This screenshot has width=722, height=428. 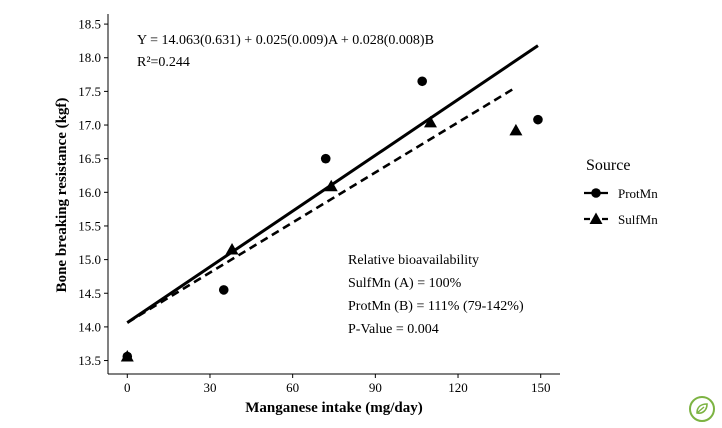 I want to click on legend-item-protmn: ProtMn, so click(x=621, y=193).